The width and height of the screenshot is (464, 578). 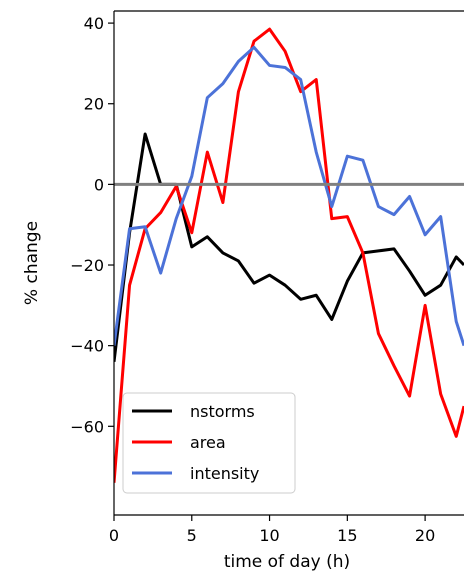 I want to click on legend-label-nstorms: nstorms, so click(x=222, y=411).